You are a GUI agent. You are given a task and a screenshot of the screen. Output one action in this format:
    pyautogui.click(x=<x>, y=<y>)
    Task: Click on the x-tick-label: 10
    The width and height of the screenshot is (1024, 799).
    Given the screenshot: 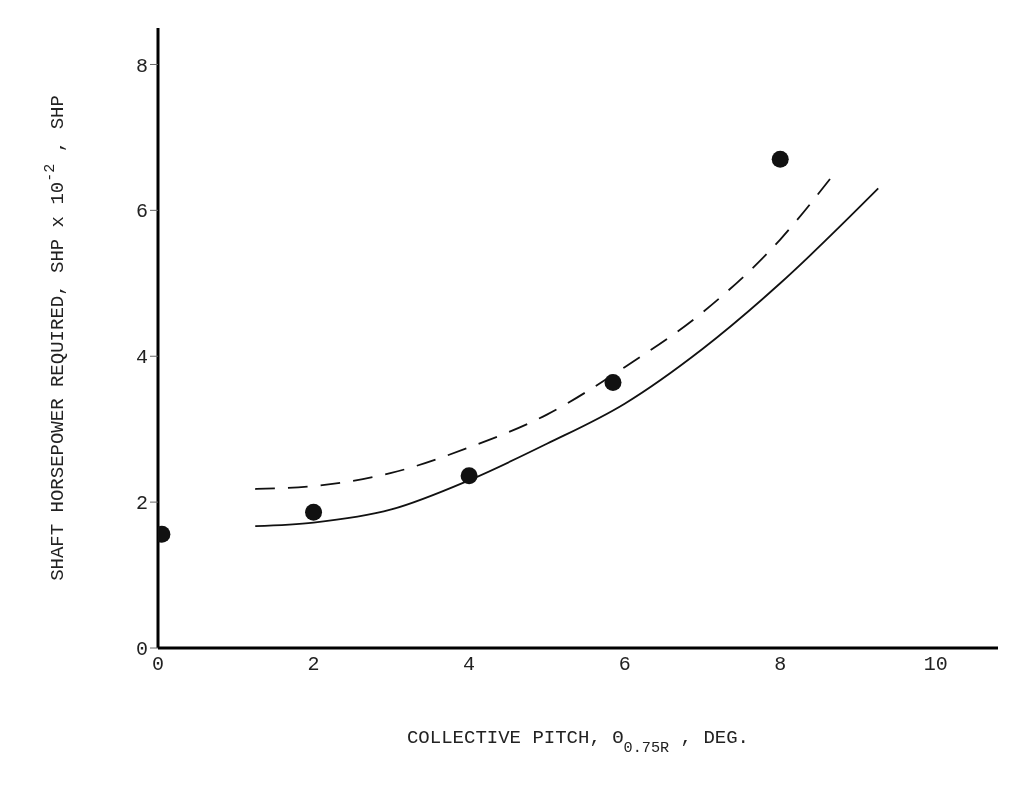 What is the action you would take?
    pyautogui.click(x=935, y=665)
    